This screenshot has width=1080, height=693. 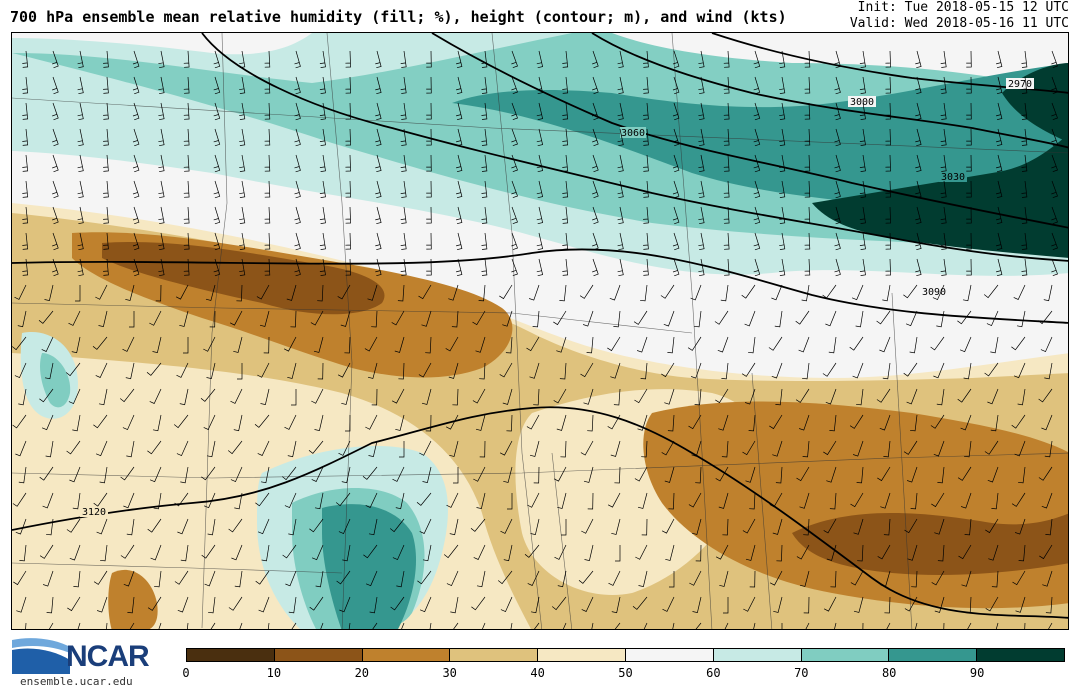 I want to click on colorbar-ticks: 0 10 20 30 40 50 60 70 80 90, so click(x=623, y=674).